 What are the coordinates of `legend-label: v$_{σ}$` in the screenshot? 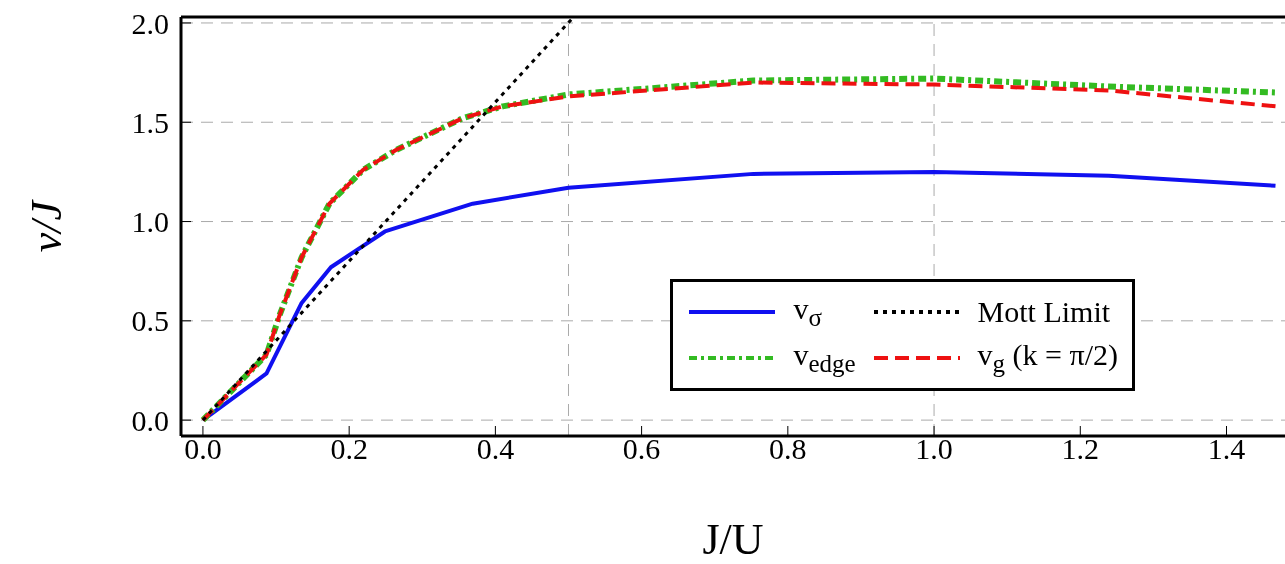 It's located at (808, 312).